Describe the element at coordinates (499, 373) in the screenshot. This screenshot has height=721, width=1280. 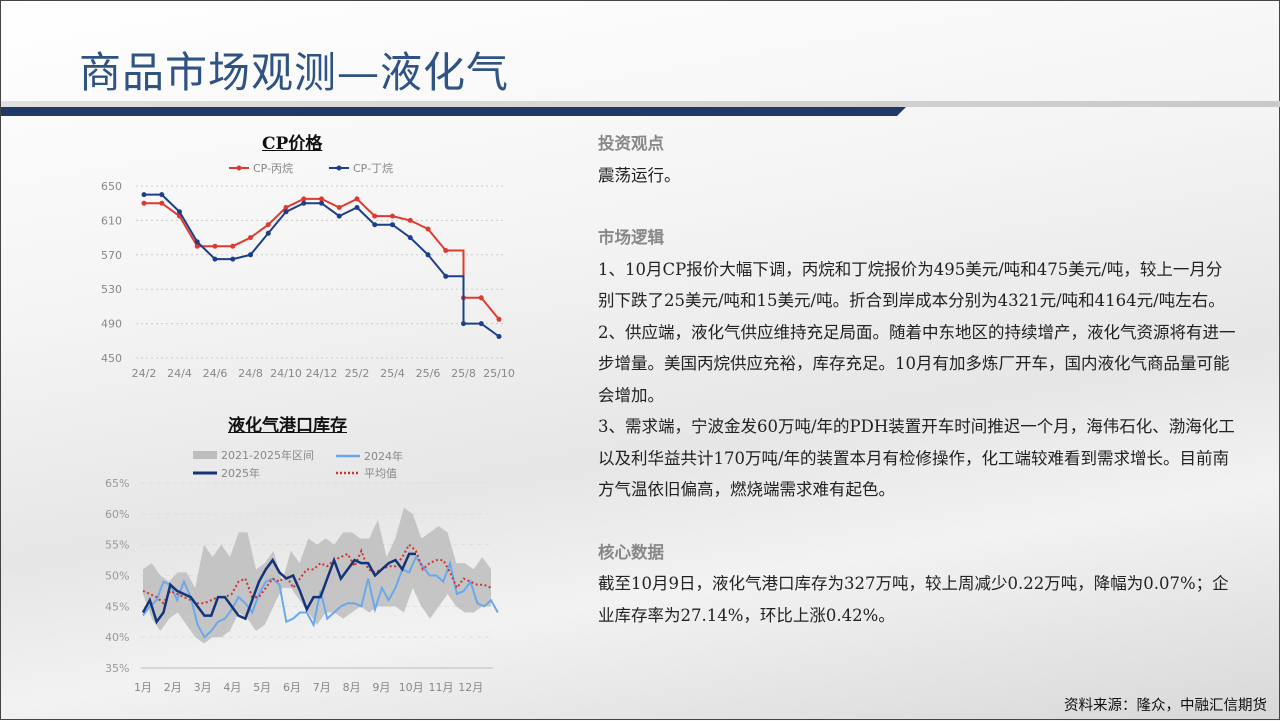
I see `x-tick-label: 25/10` at that location.